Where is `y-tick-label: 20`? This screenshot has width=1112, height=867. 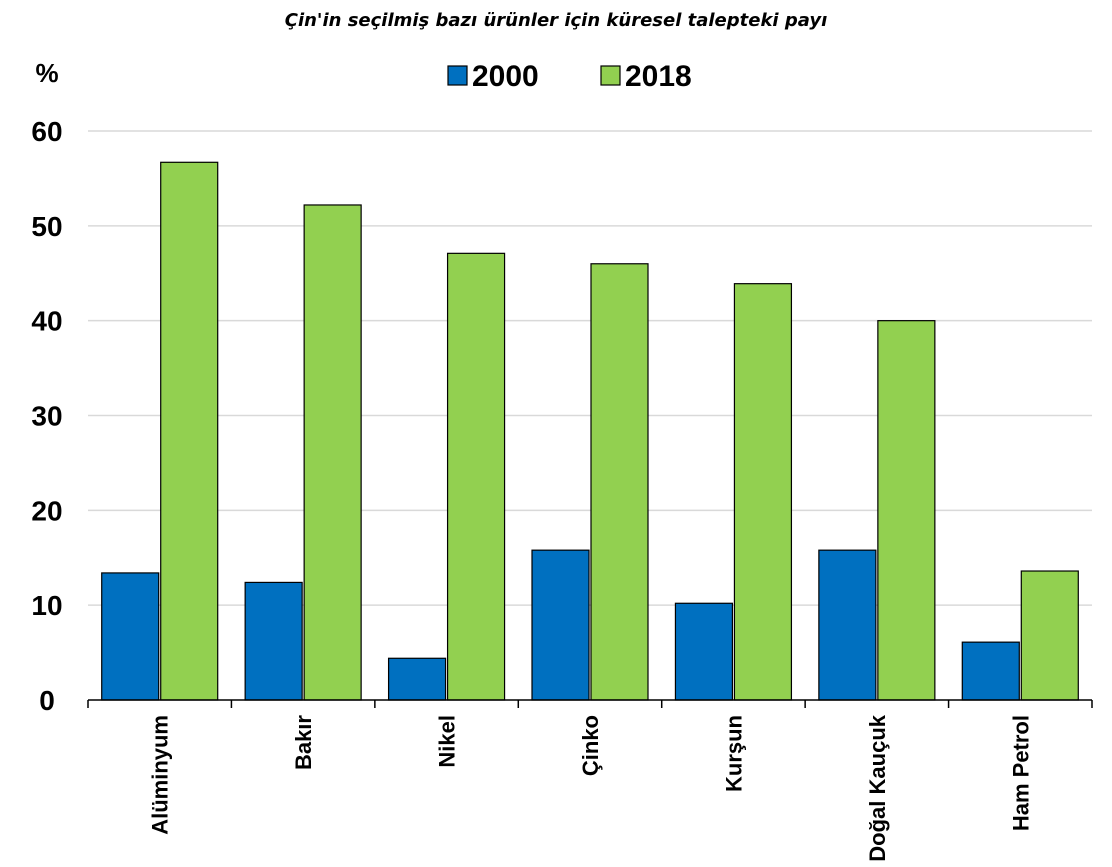 y-tick-label: 20 is located at coordinates (46, 510).